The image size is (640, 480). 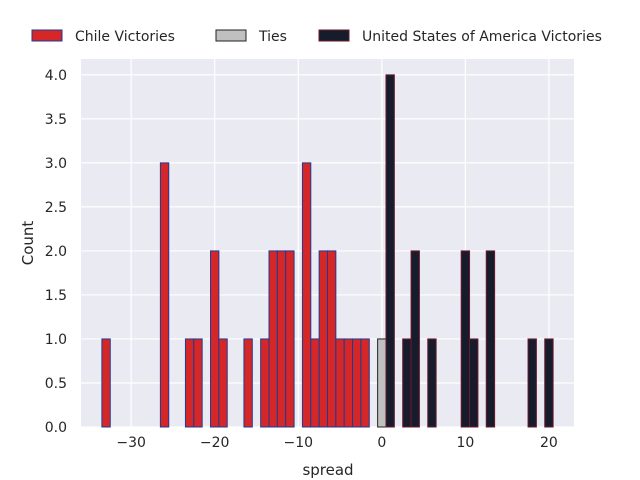 What do you see at coordinates (382, 383) in the screenshot?
I see `bar-ties` at bounding box center [382, 383].